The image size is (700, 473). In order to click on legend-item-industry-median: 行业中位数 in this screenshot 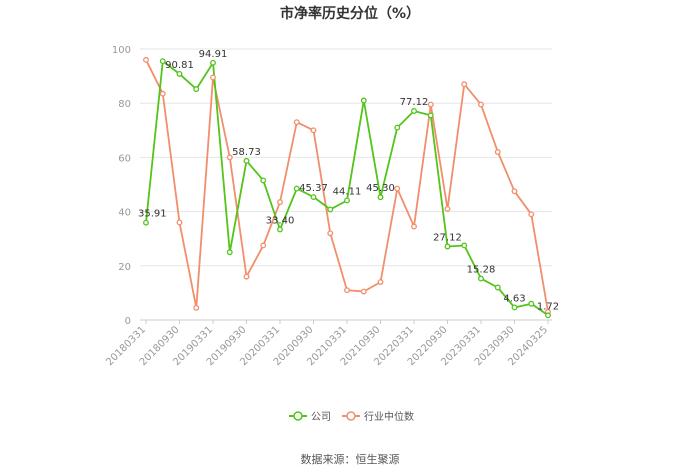, I will do `click(378, 416)`.